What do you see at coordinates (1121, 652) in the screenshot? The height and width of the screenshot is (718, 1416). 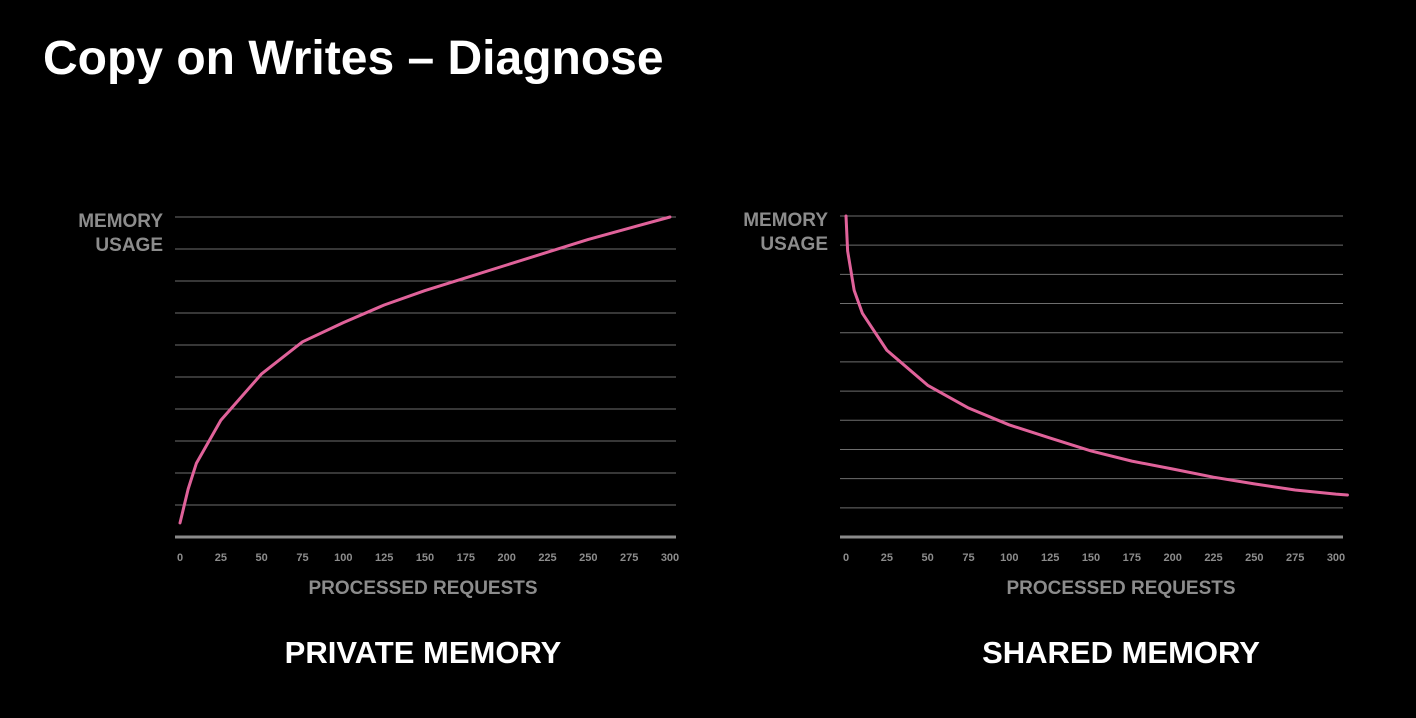 I see `chart-title: SHARED MEMORY` at bounding box center [1121, 652].